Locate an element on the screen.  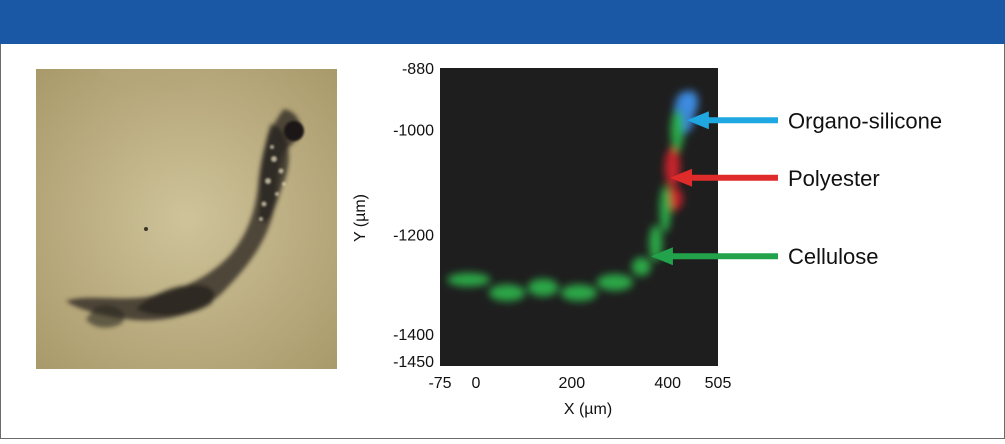
y-tick-label: -880 is located at coordinates (418, 69).